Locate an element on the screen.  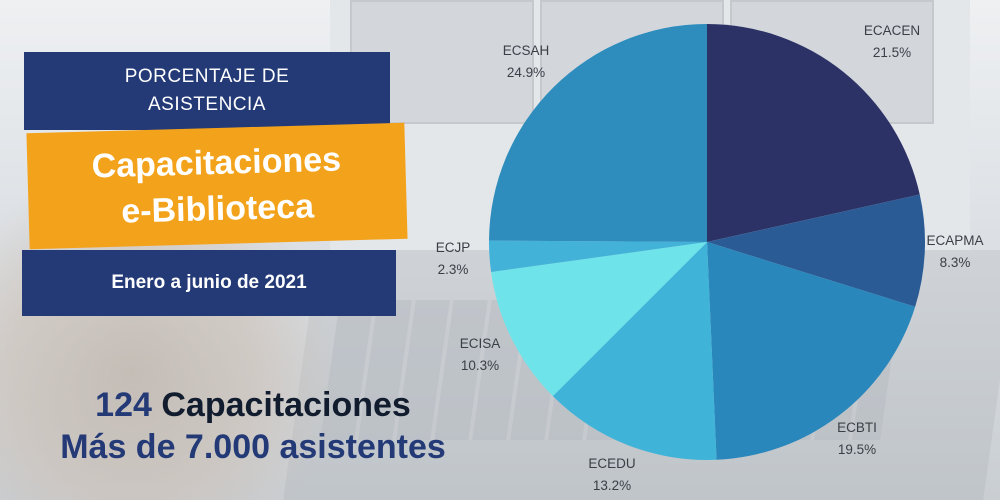
slice-value-label: 2.3% is located at coordinates (453, 269).